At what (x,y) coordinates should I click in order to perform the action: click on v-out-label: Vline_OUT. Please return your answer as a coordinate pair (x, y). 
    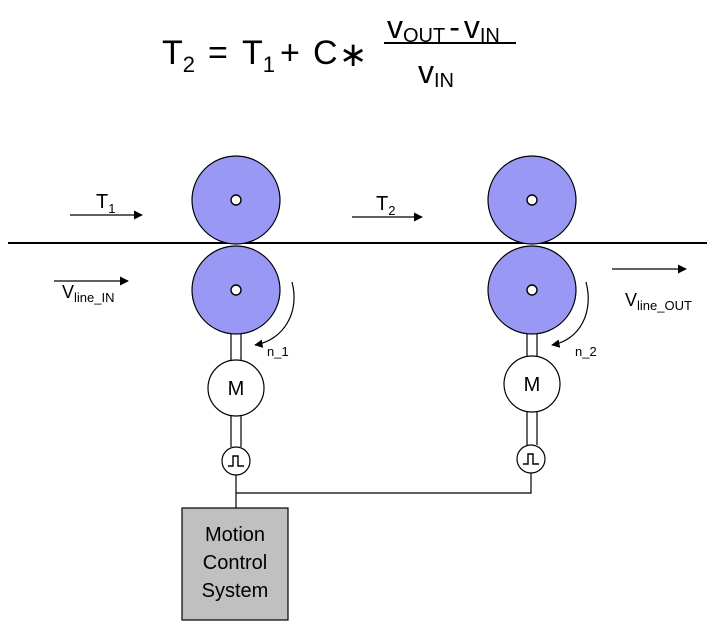
    Looking at the image, I should click on (658, 301).